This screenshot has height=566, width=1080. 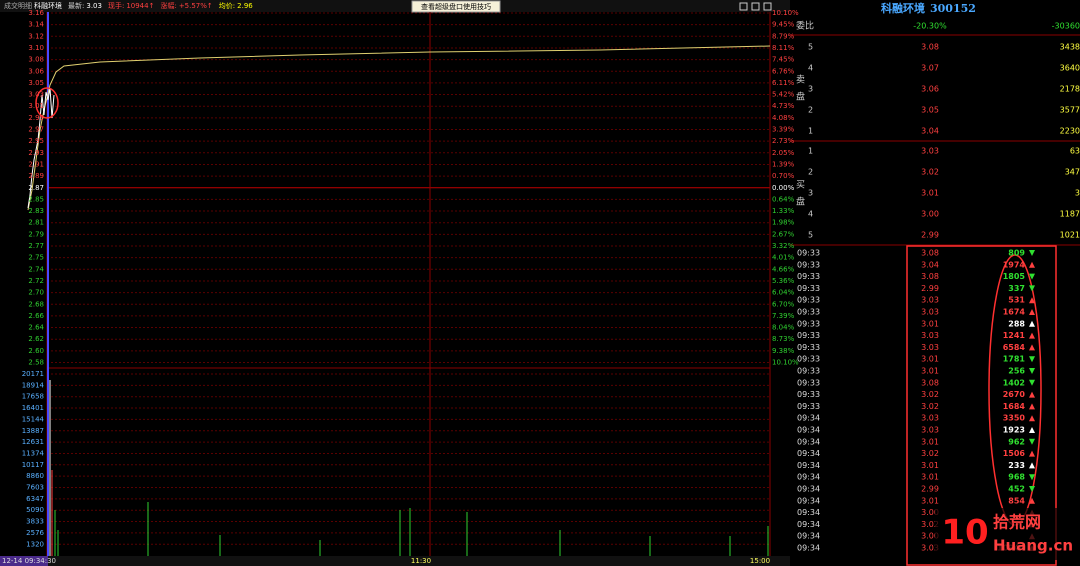 I want to click on price-tick-label: 3.01, so click(x=36, y=106).